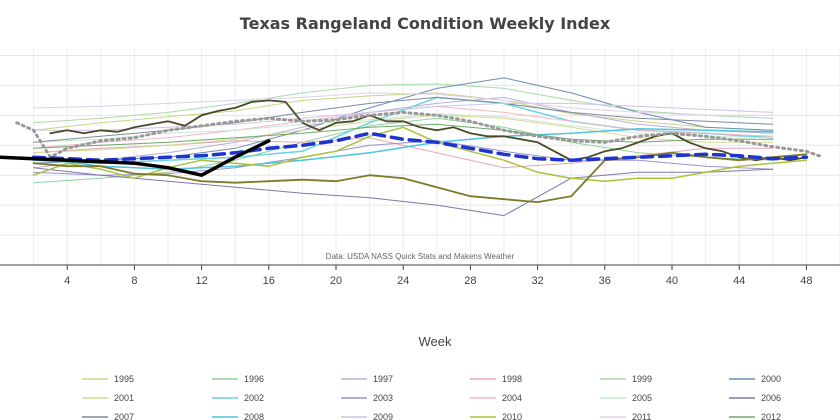 The width and height of the screenshot is (840, 420). Describe the element at coordinates (755, 398) in the screenshot. I see `legend-item-2006: 2006` at that location.